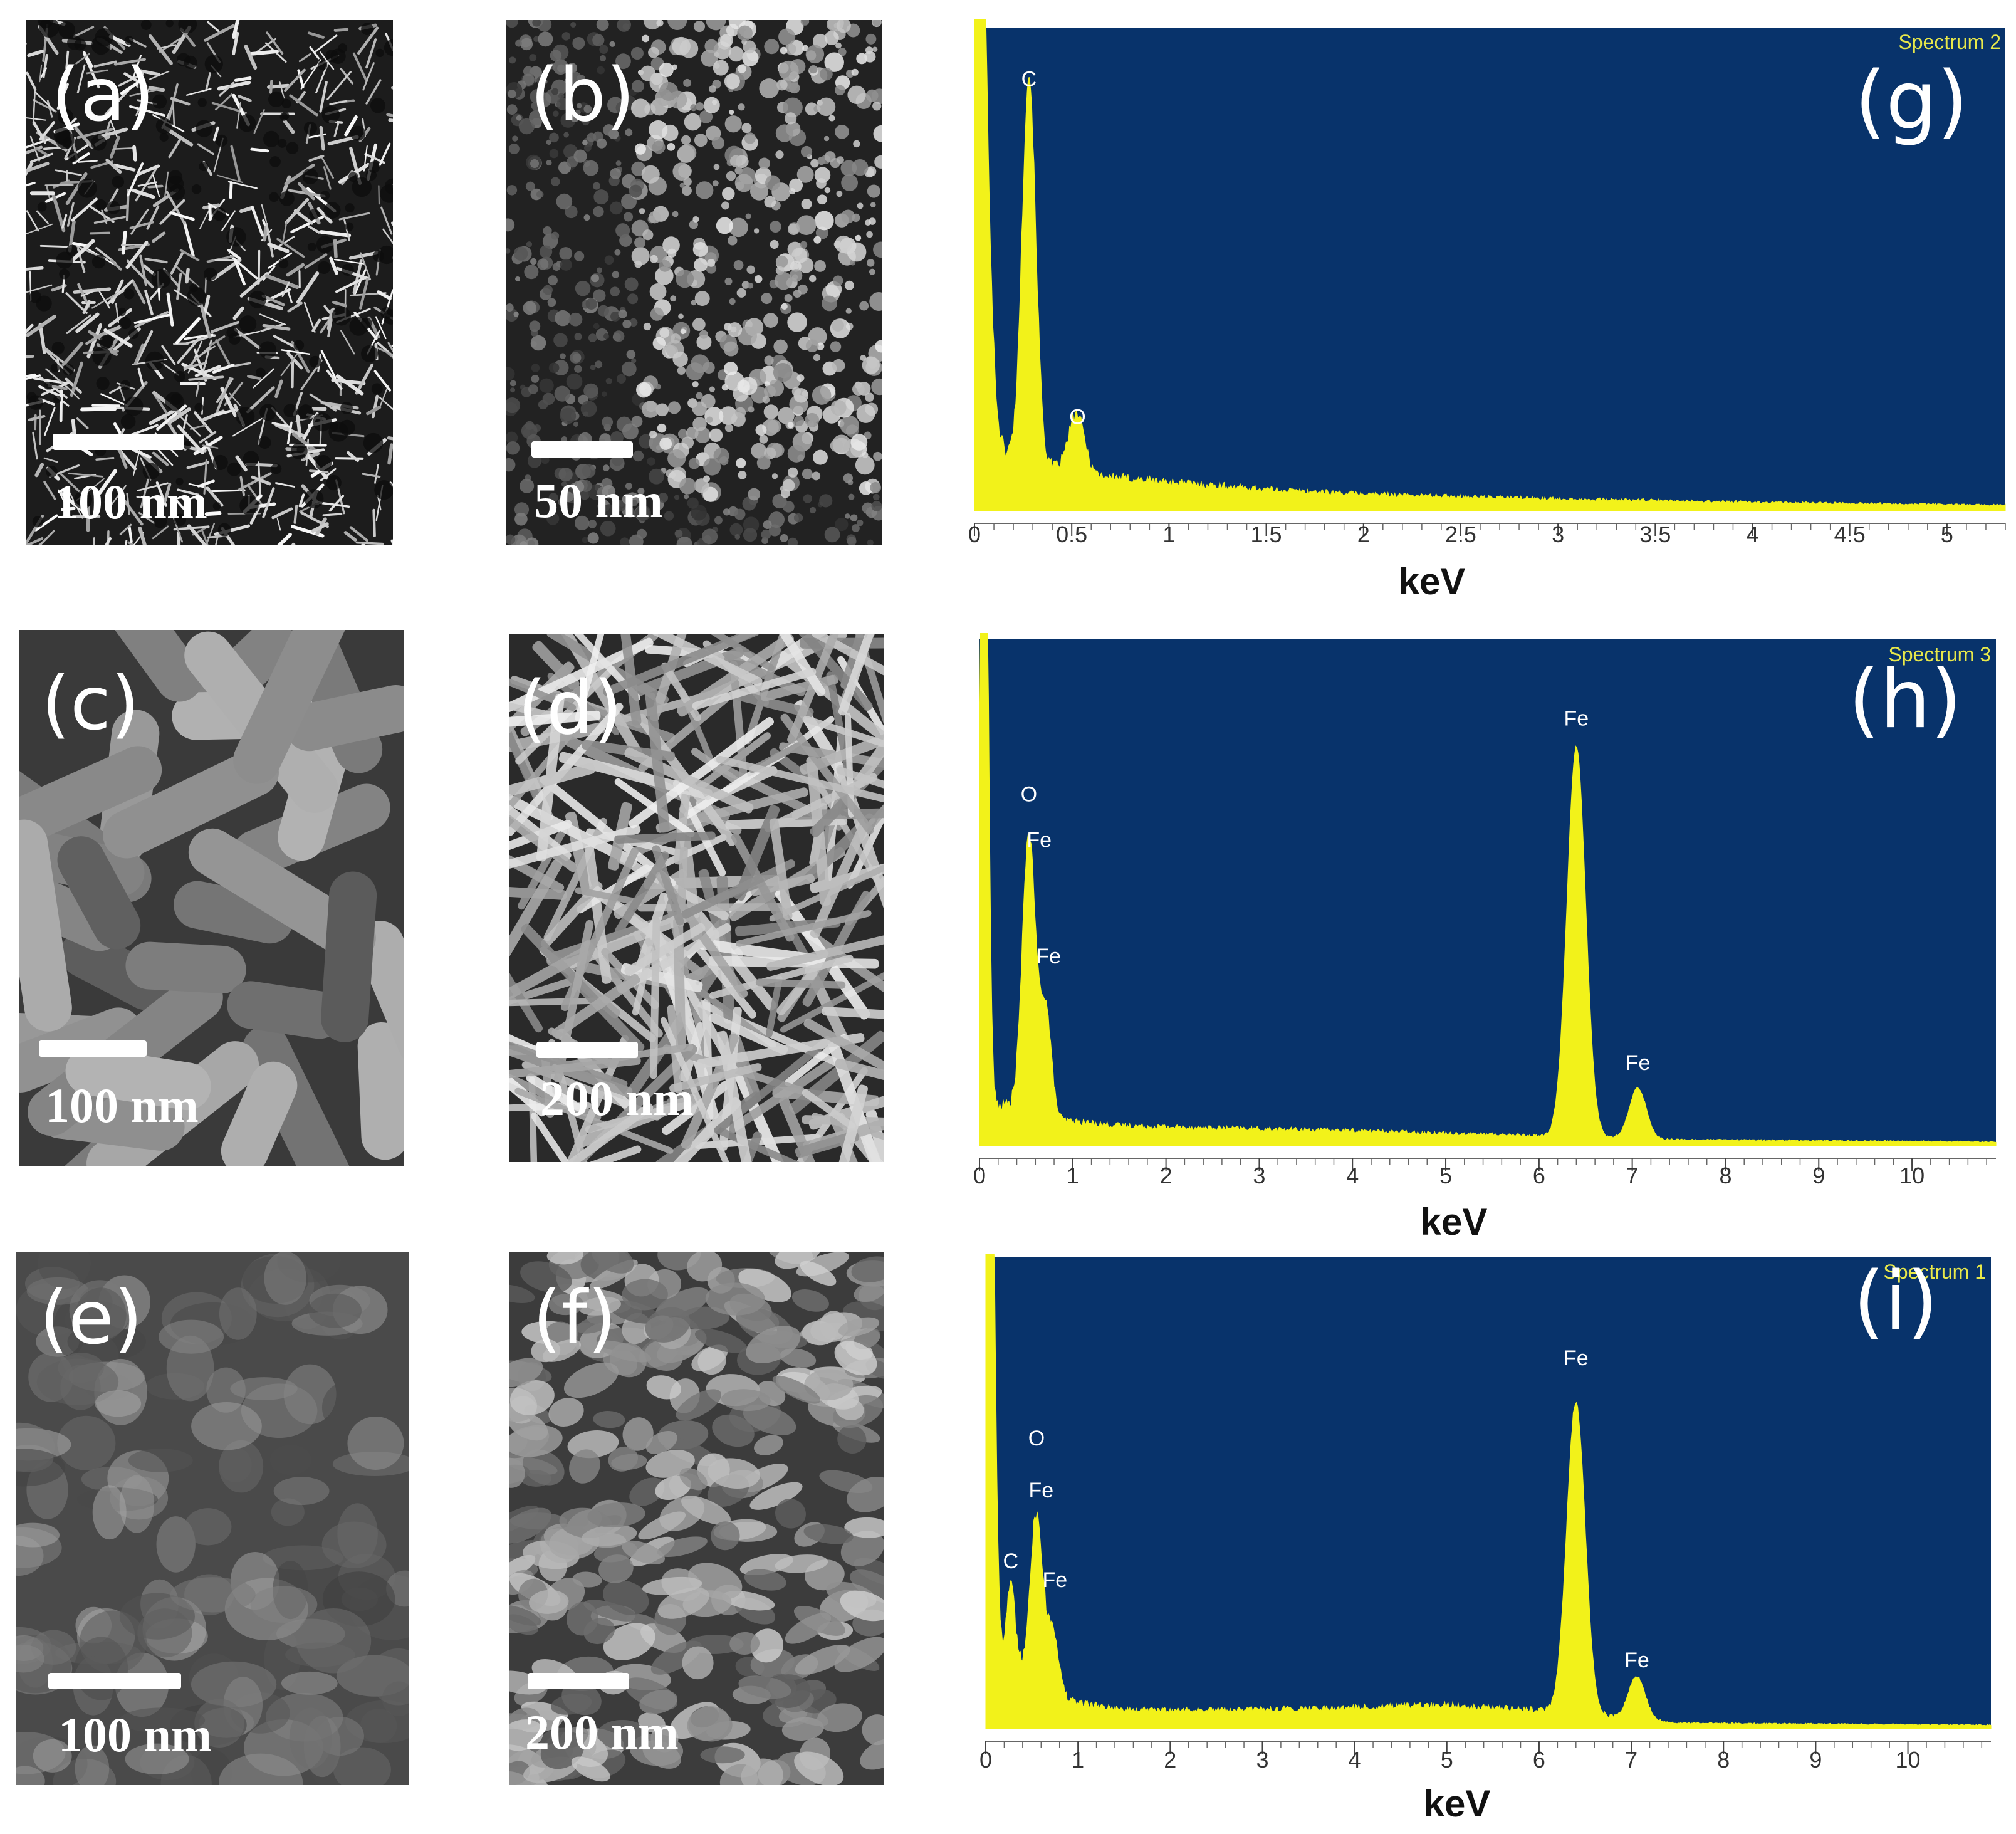 This screenshot has height=1834, width=2016. What do you see at coordinates (582, 450) in the screenshot?
I see `scale-bar-b` at bounding box center [582, 450].